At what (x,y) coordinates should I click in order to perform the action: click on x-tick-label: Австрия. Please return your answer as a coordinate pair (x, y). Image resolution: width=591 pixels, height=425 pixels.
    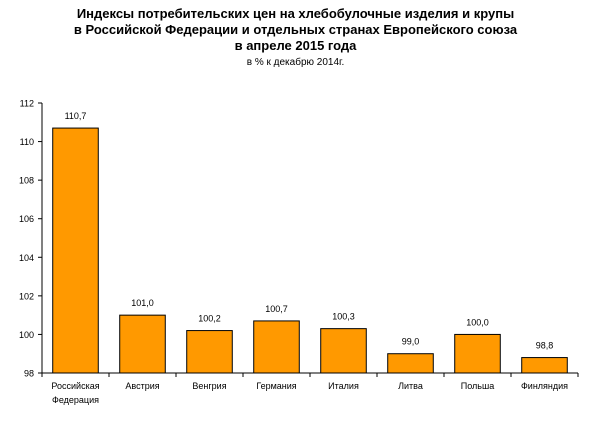
    Looking at the image, I should click on (142, 386).